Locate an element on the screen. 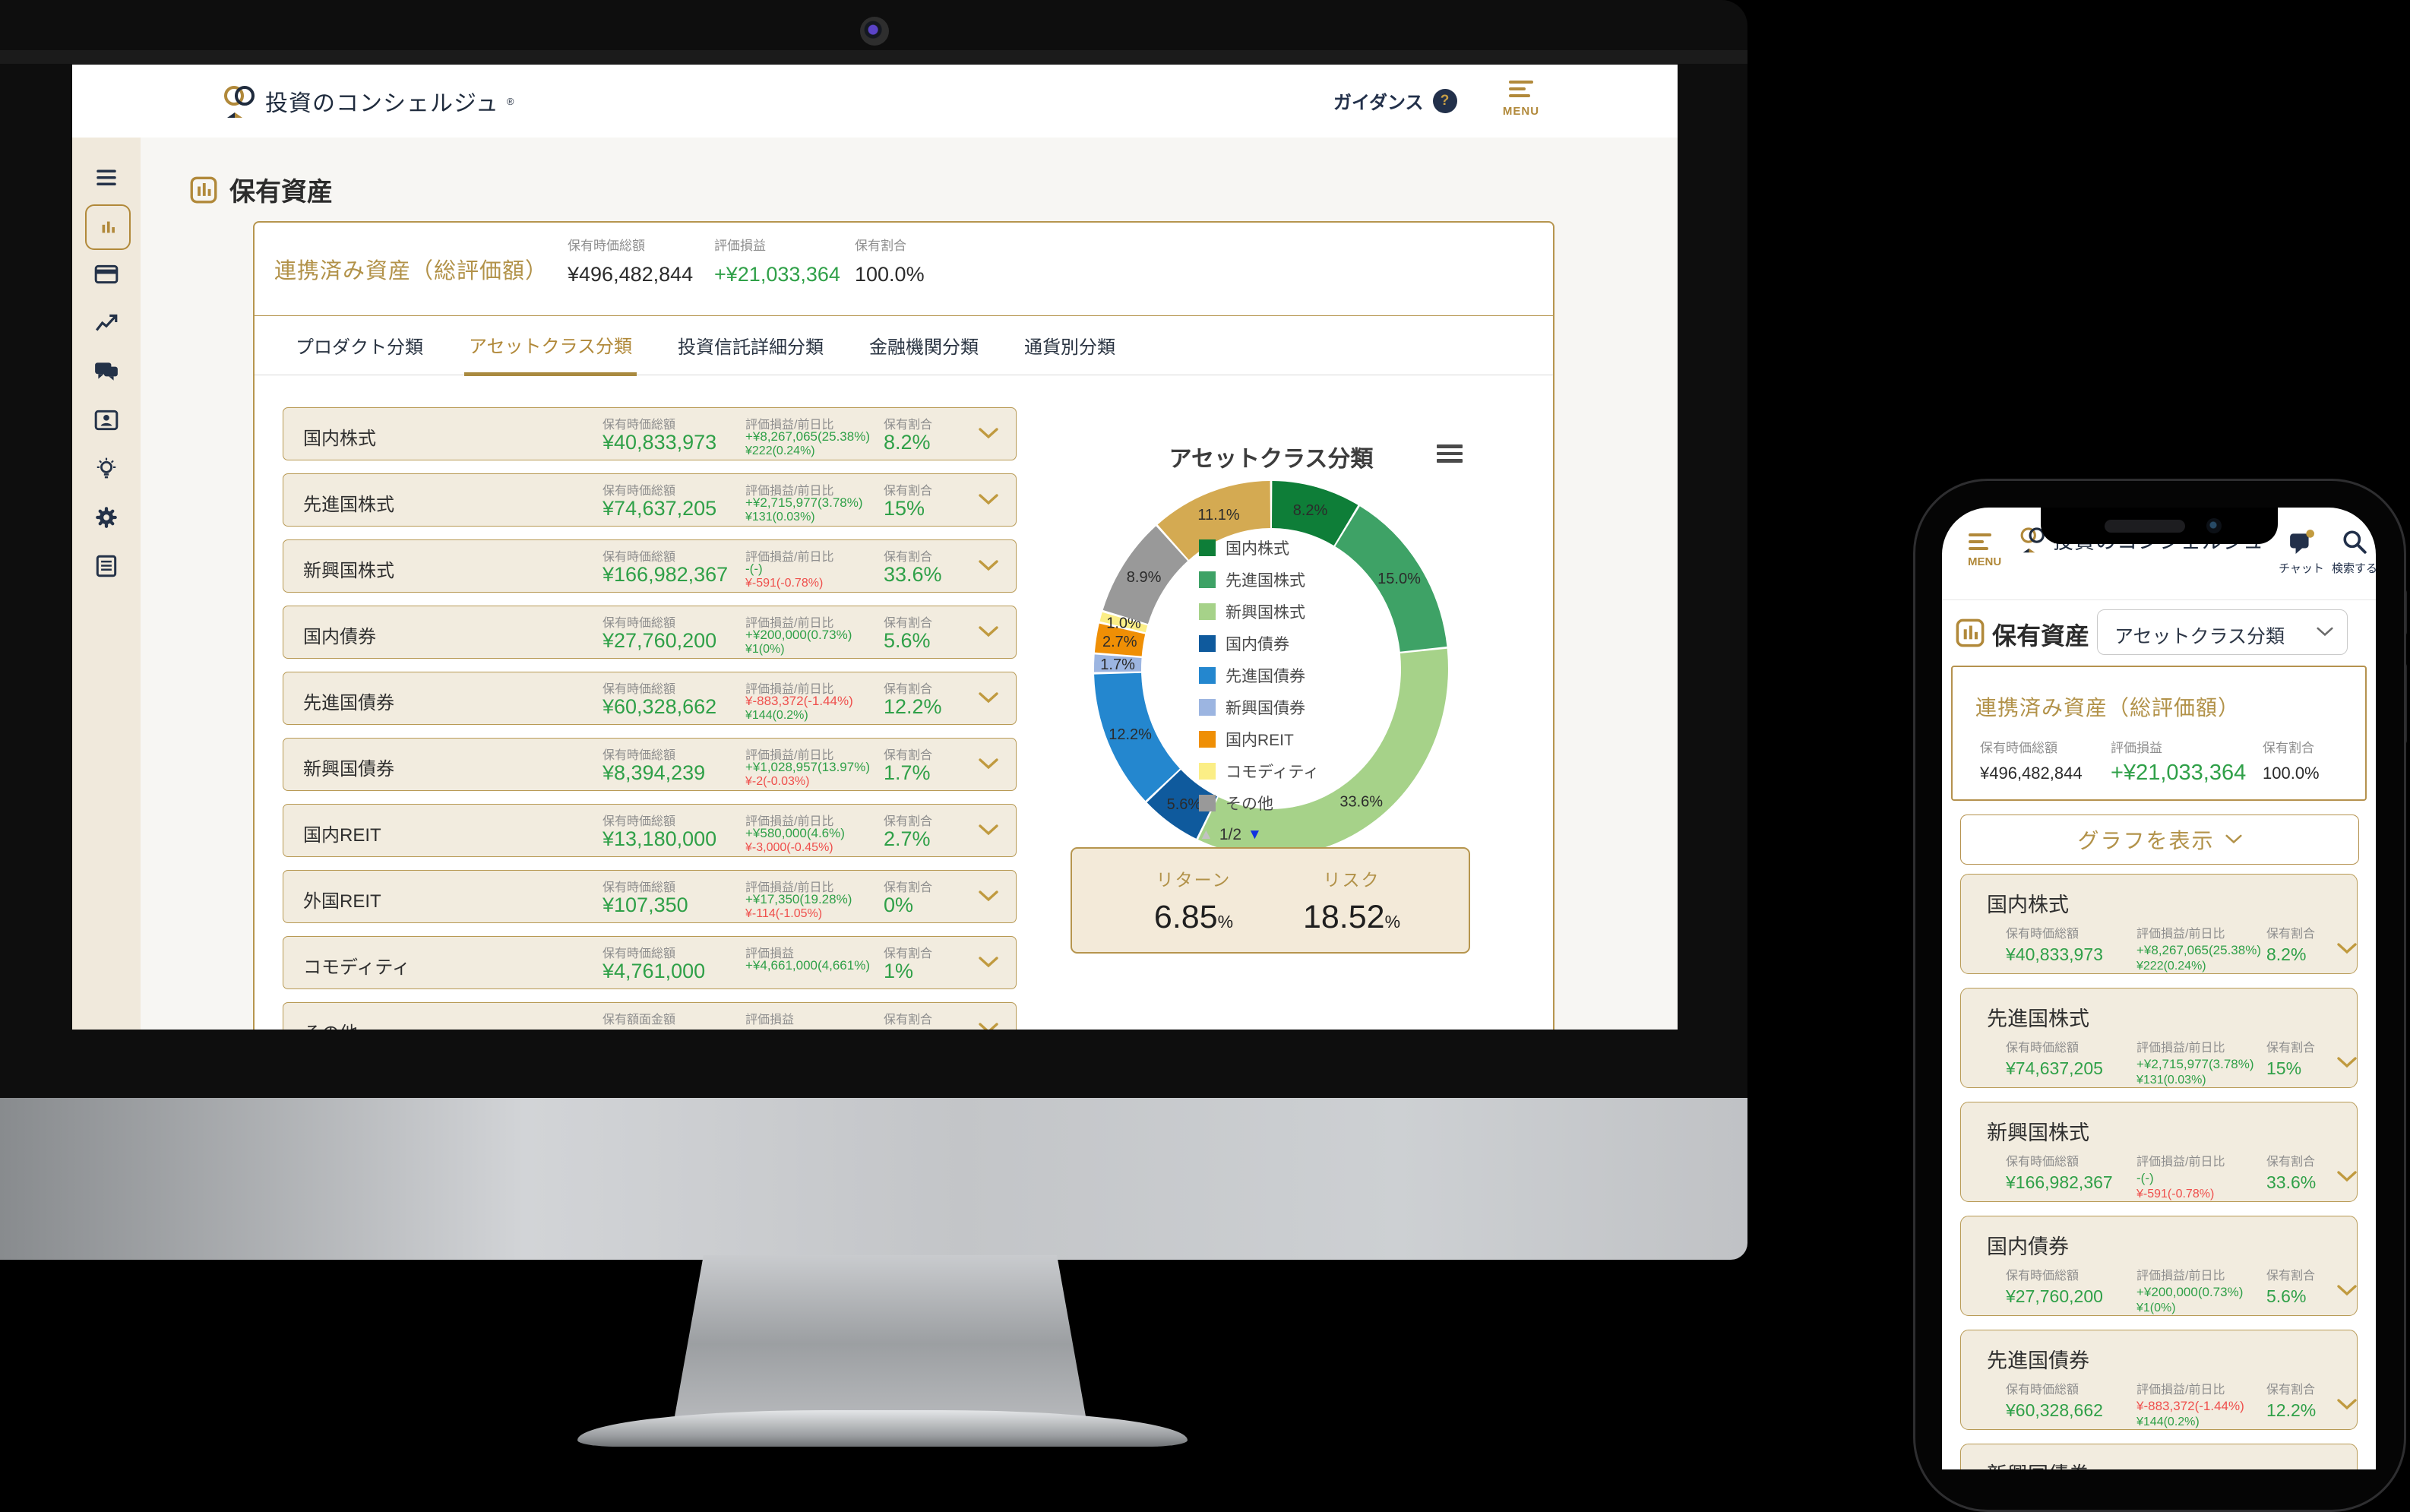 Image resolution: width=2410 pixels, height=1512 pixels. logo-rings-icon is located at coordinates (2032, 540).